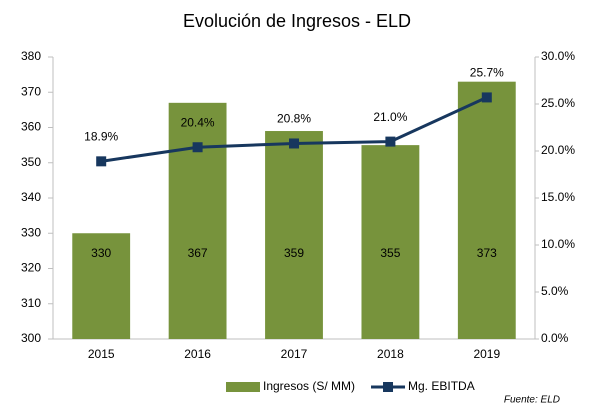 The width and height of the screenshot is (595, 407). Describe the element at coordinates (486, 354) in the screenshot. I see `x-tick-label: 2019` at that location.